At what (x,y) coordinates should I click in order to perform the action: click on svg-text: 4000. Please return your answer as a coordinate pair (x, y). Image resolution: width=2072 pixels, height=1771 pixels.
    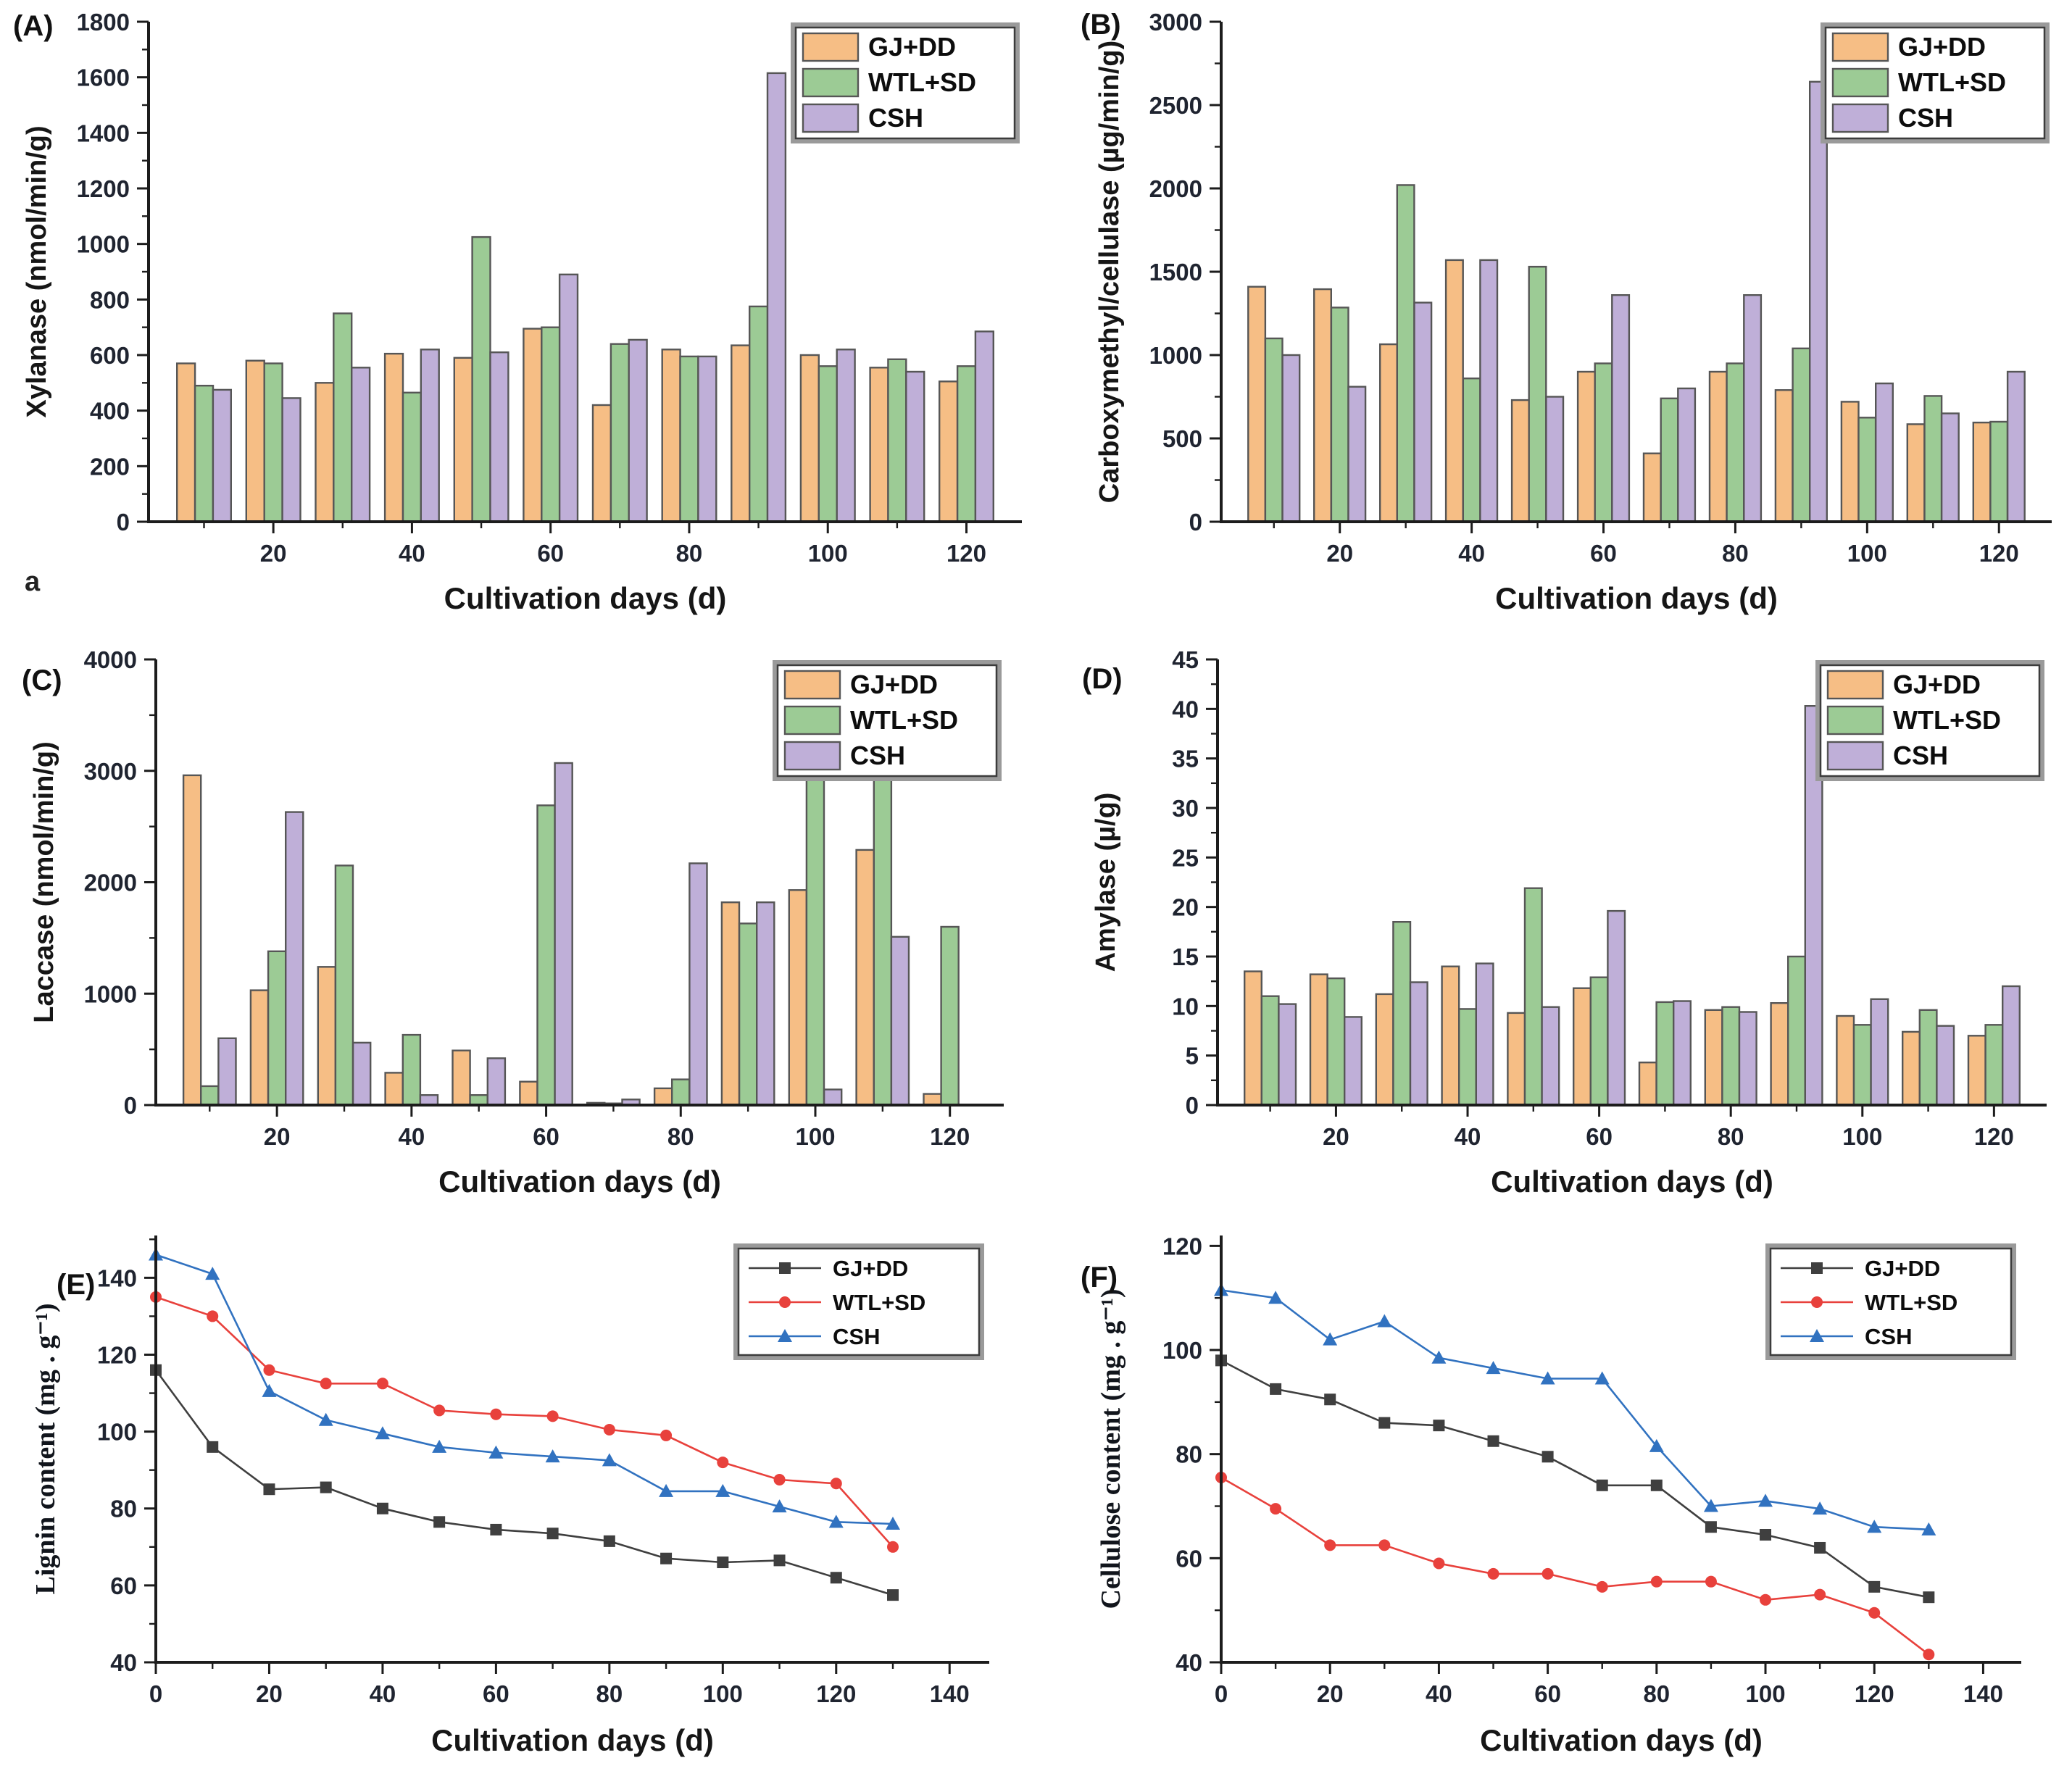
    Looking at the image, I should click on (110, 659).